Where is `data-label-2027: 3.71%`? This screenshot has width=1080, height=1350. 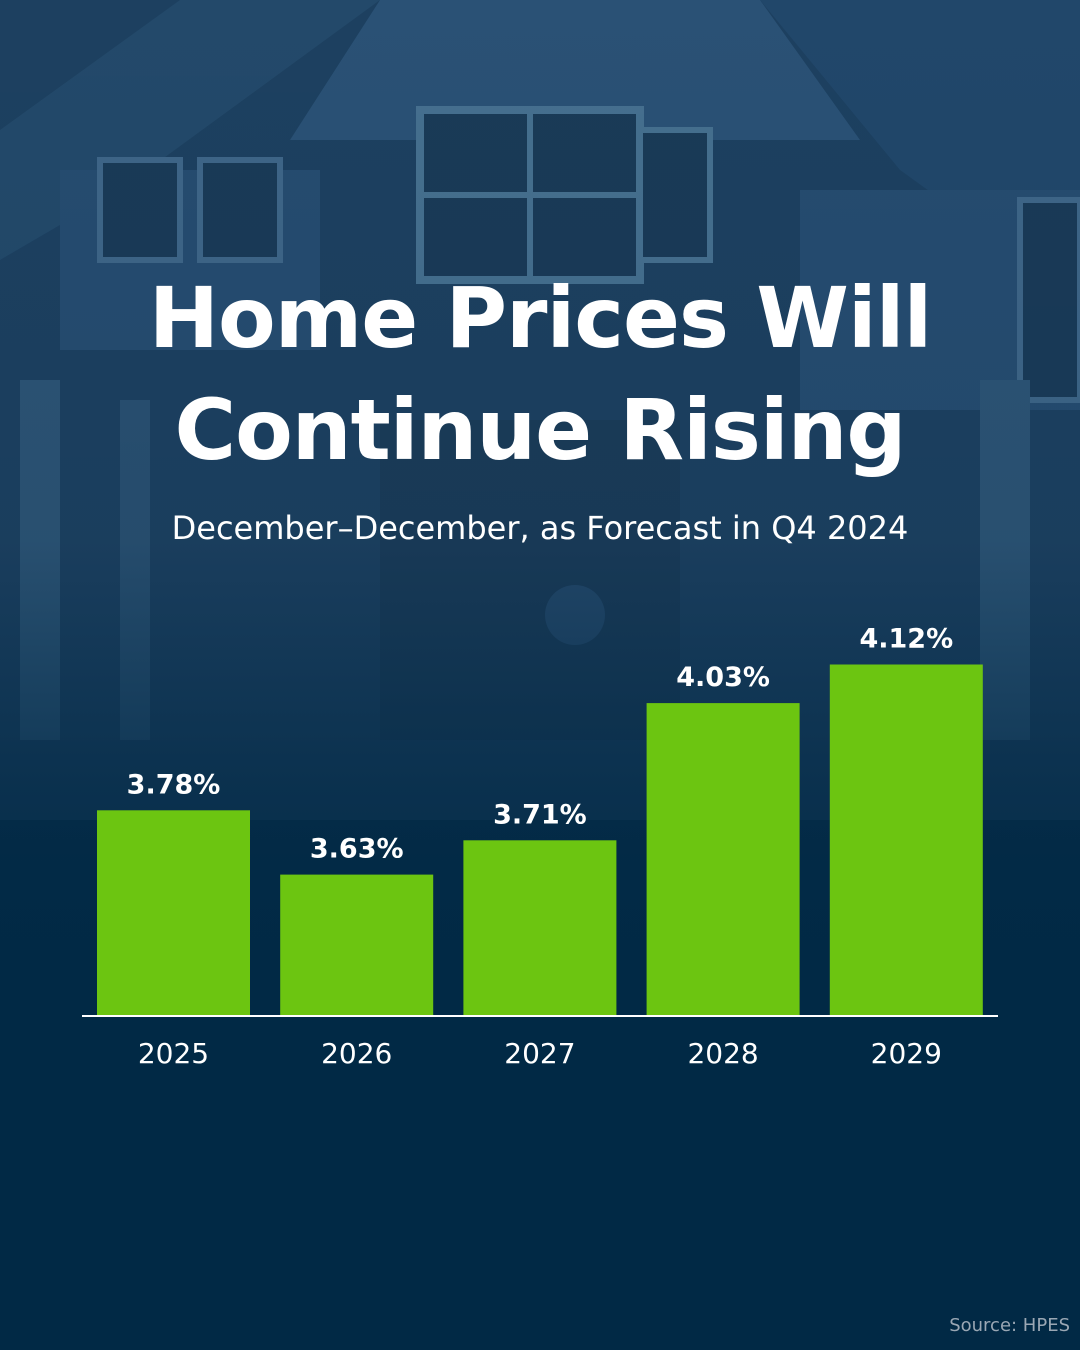
data-label-2027: 3.71% is located at coordinates (540, 814).